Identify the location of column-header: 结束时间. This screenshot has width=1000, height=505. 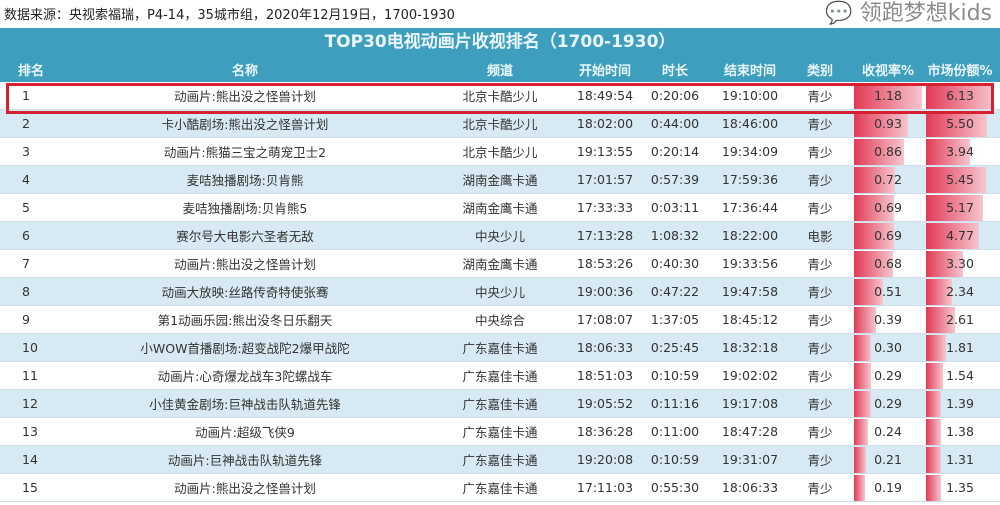
(749, 71).